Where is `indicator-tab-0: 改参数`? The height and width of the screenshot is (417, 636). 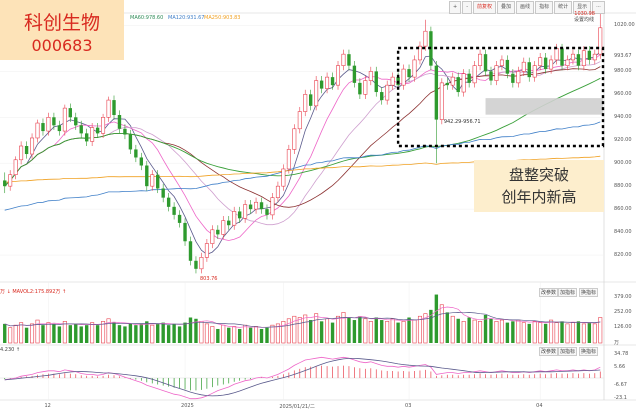 indicator-tab-0: 改参数 is located at coordinates (549, 351).